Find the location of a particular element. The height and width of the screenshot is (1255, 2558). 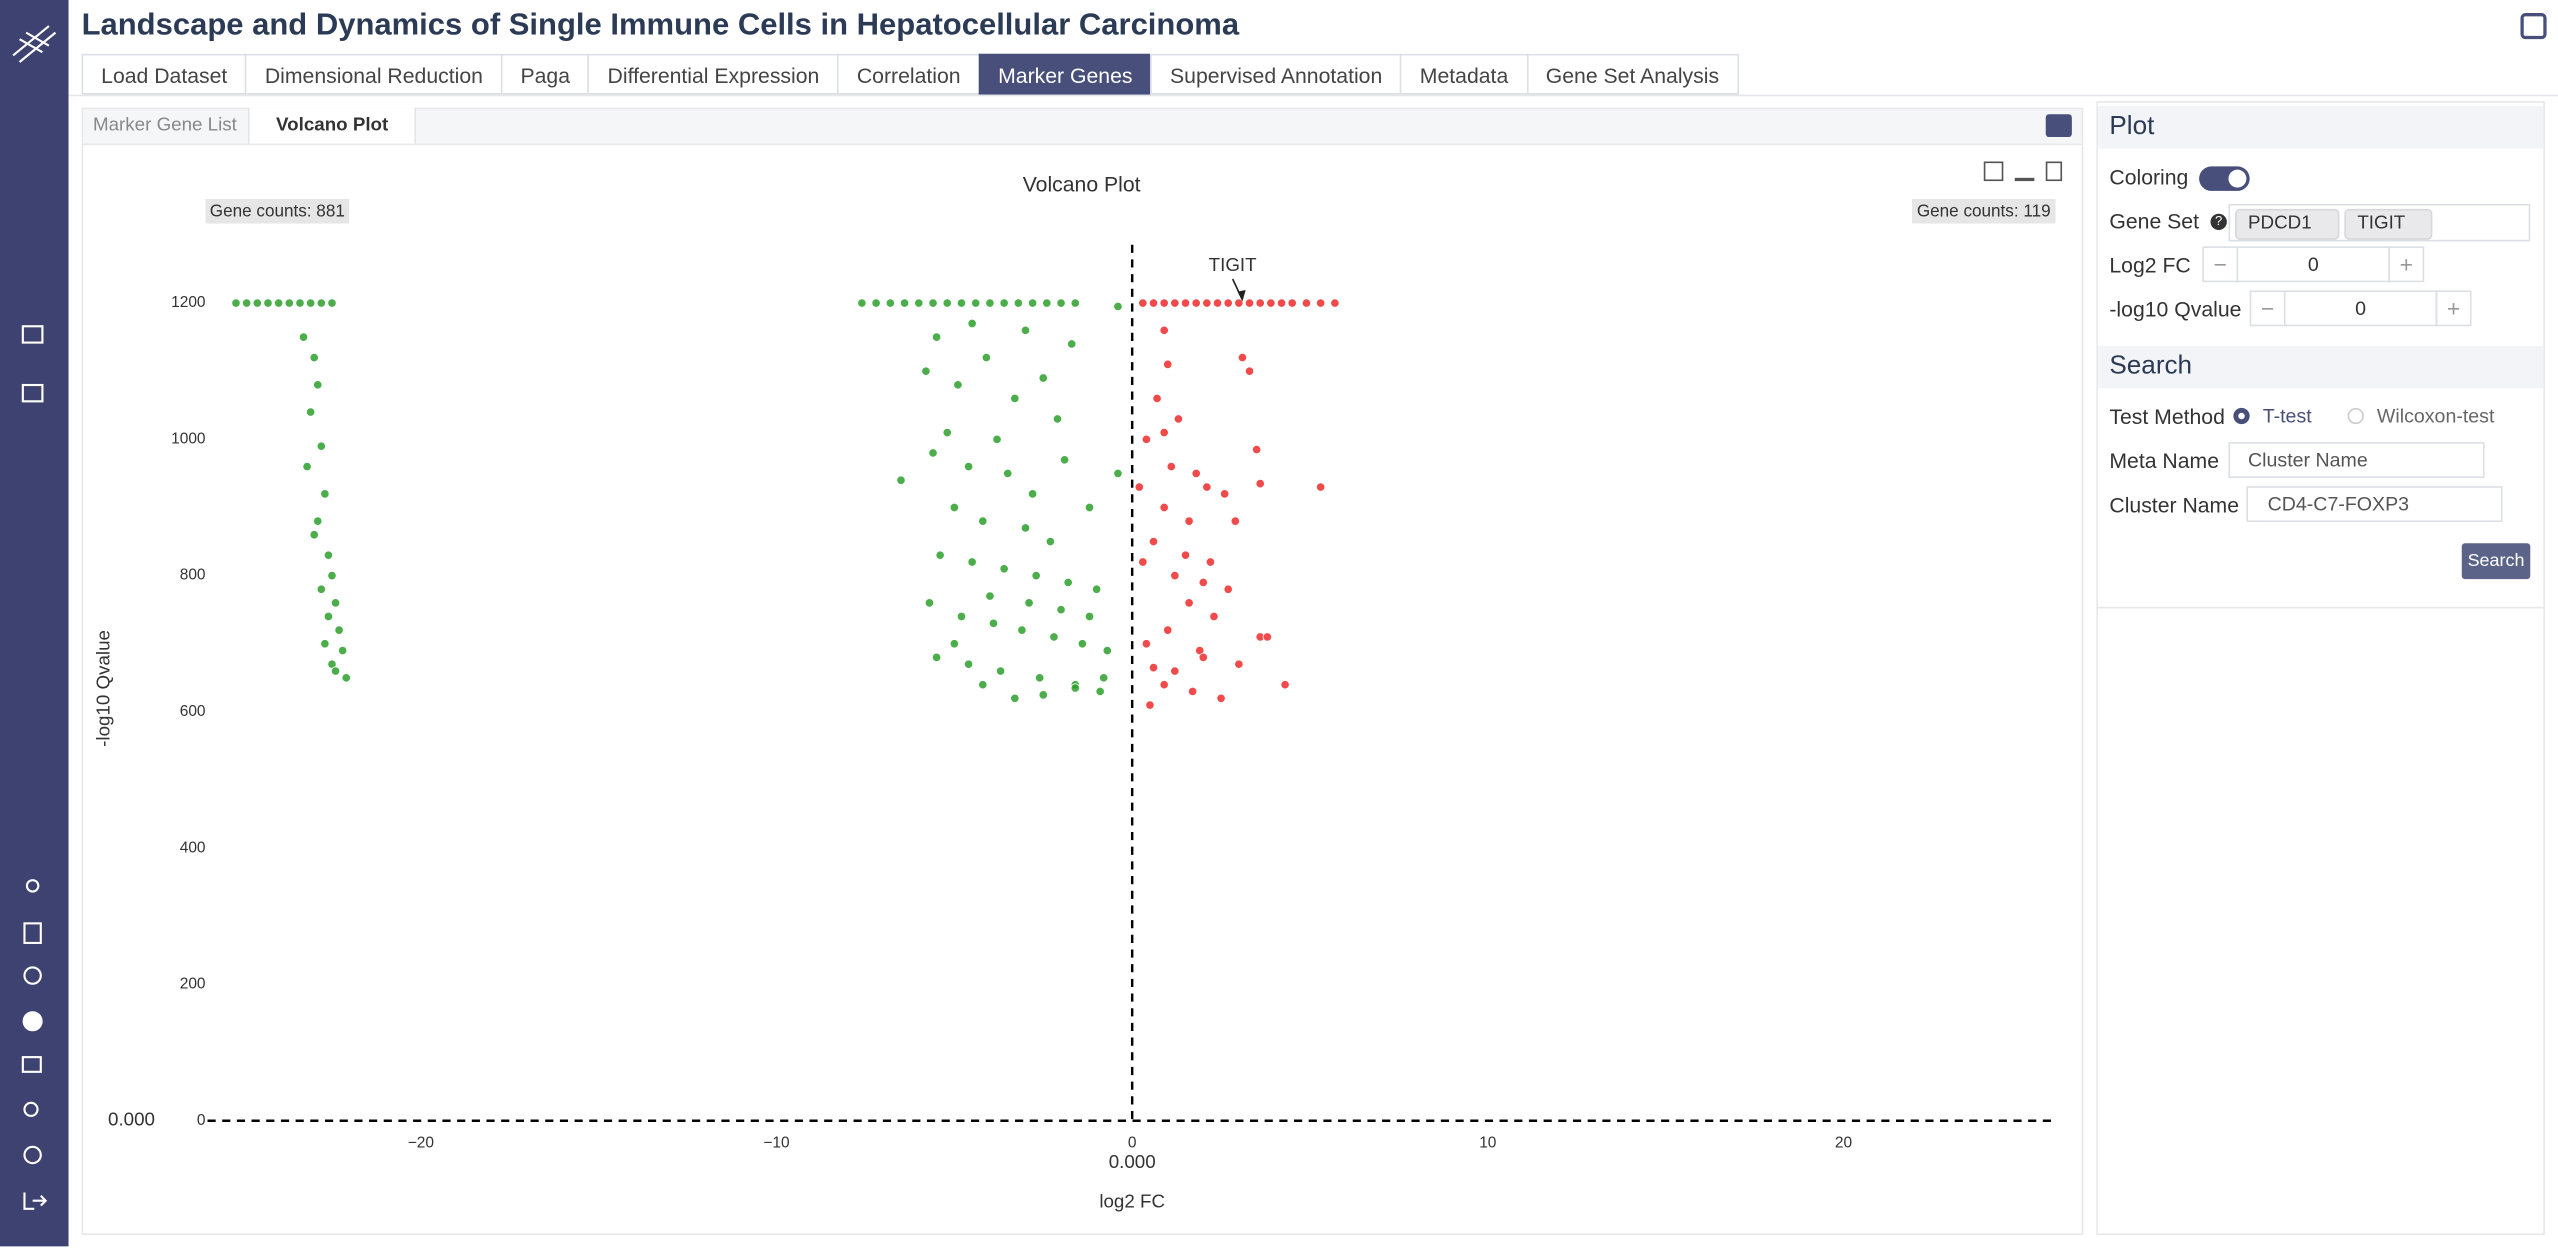

gene-tag: PDCD1 is located at coordinates (2287, 224).